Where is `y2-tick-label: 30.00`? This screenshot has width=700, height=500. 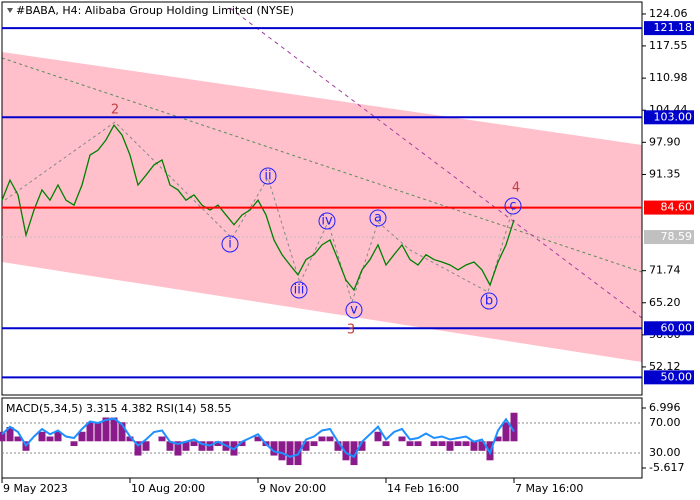 y2-tick-label: 30.00 is located at coordinates (665, 452).